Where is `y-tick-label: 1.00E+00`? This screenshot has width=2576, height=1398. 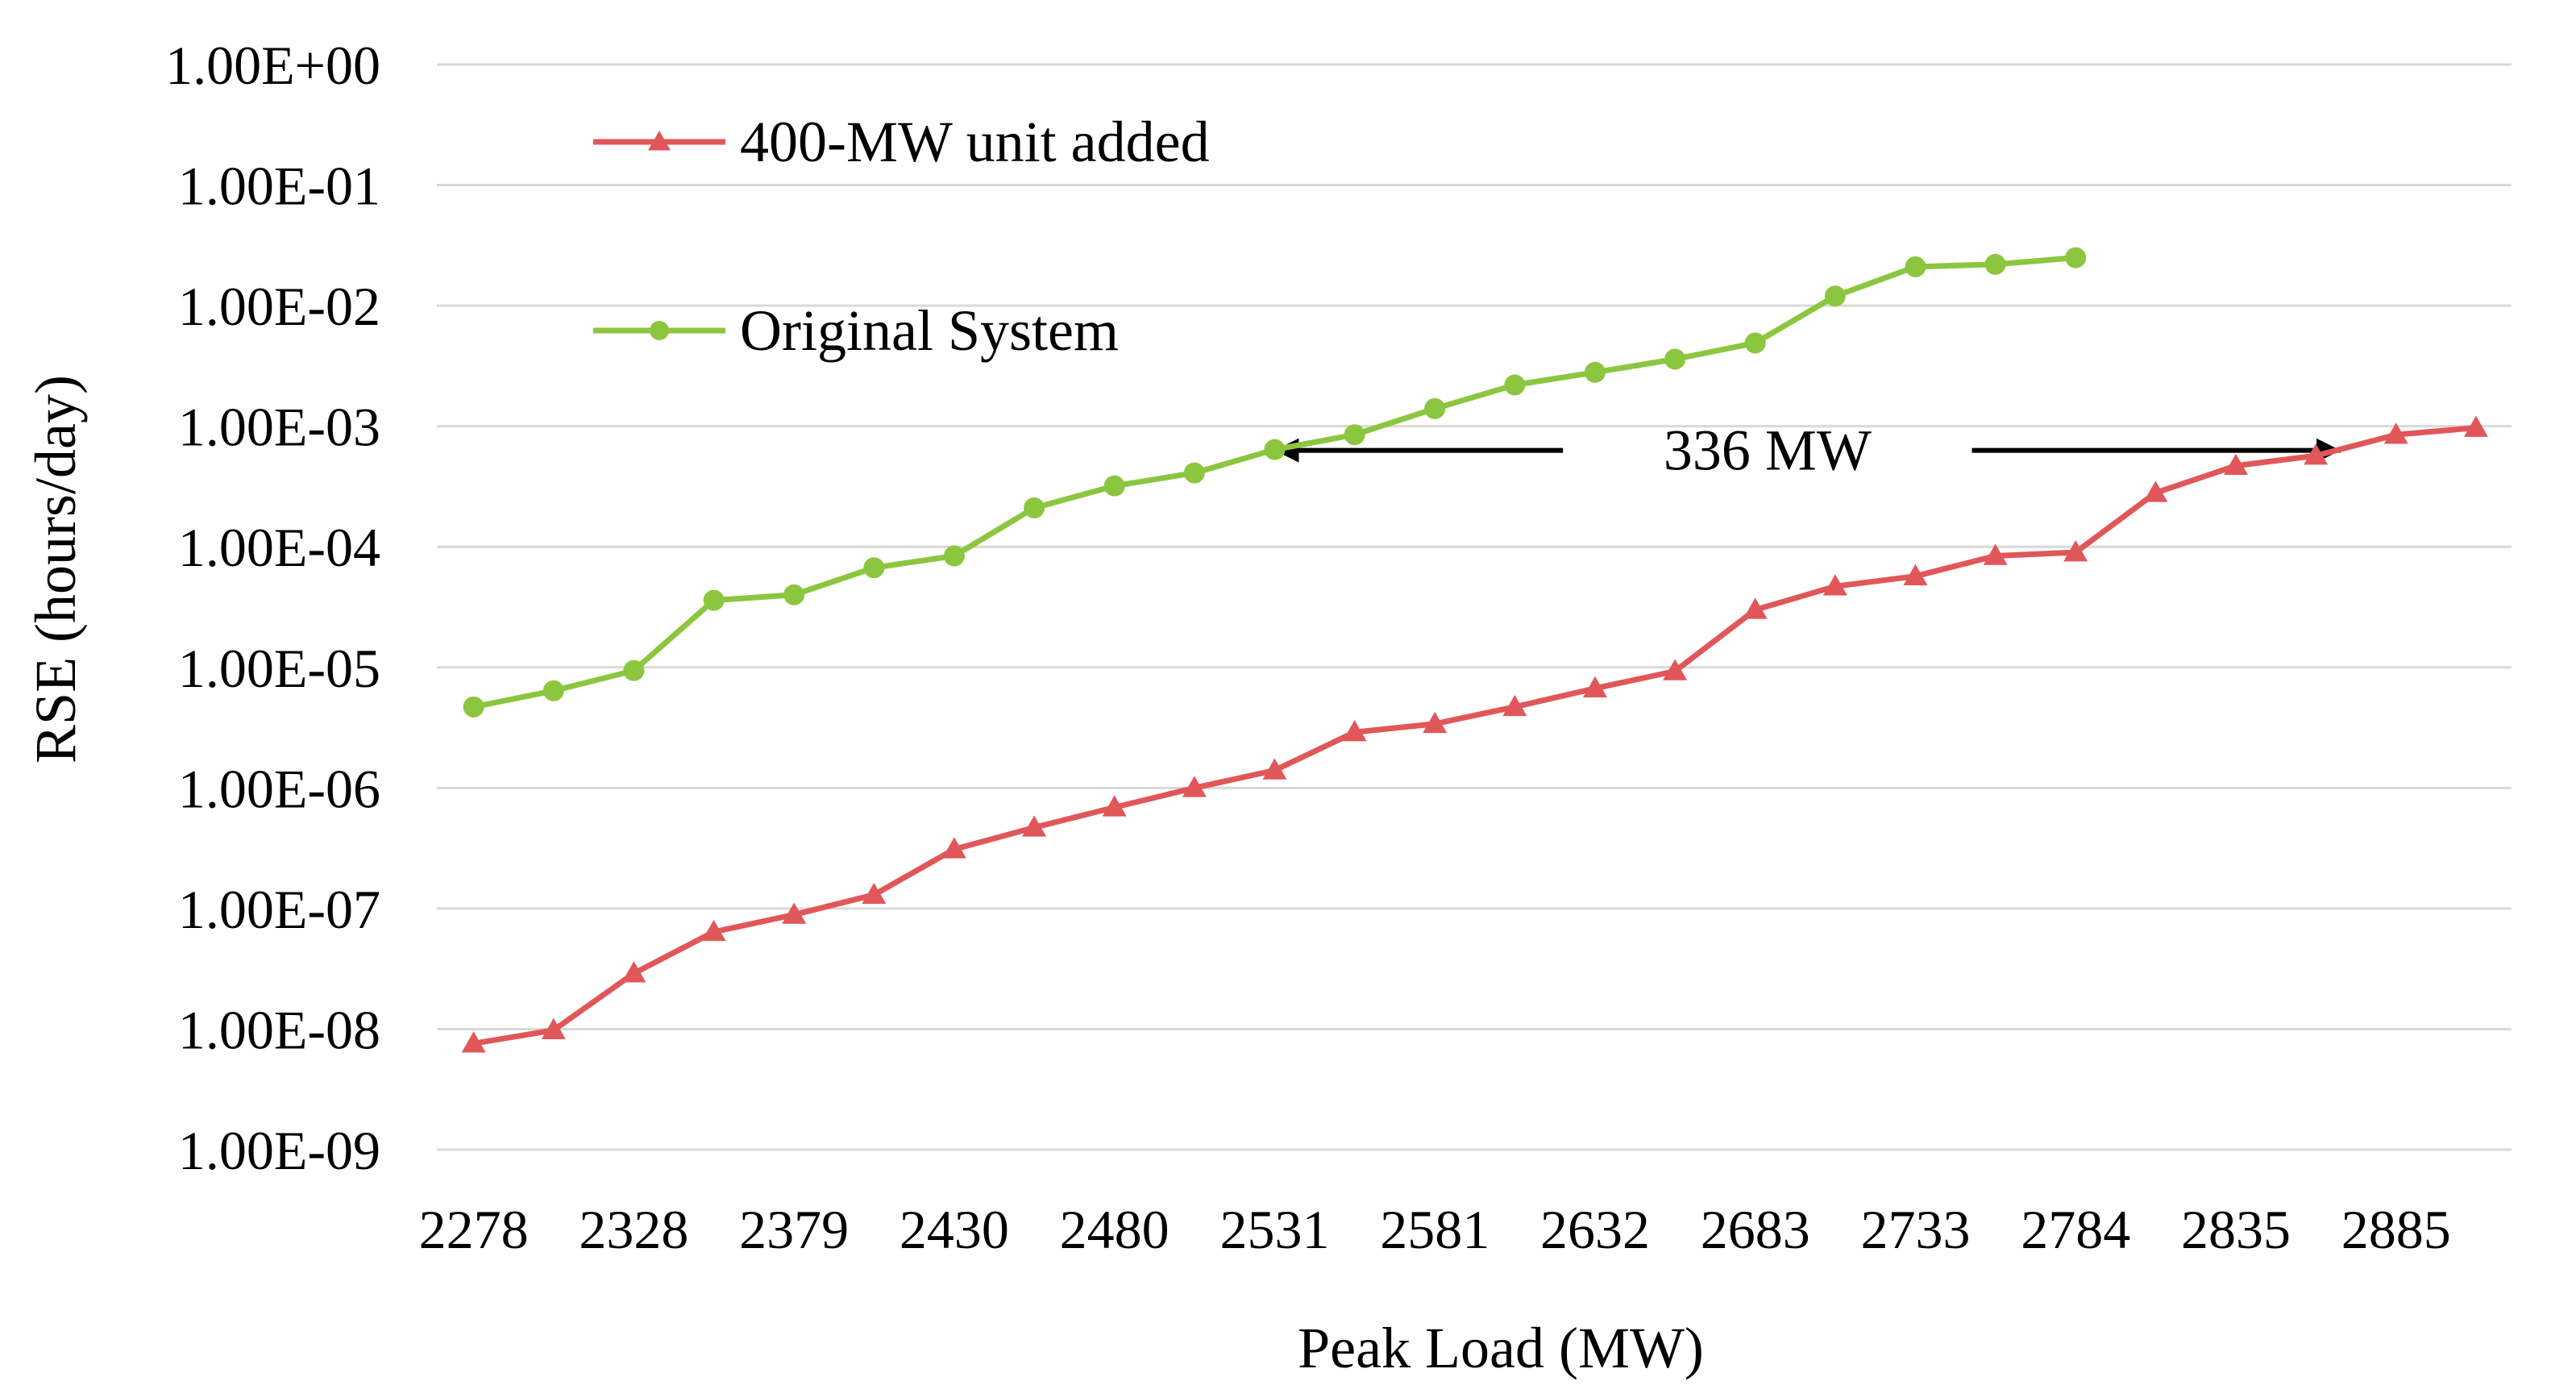
y-tick-label: 1.00E+00 is located at coordinates (272, 65).